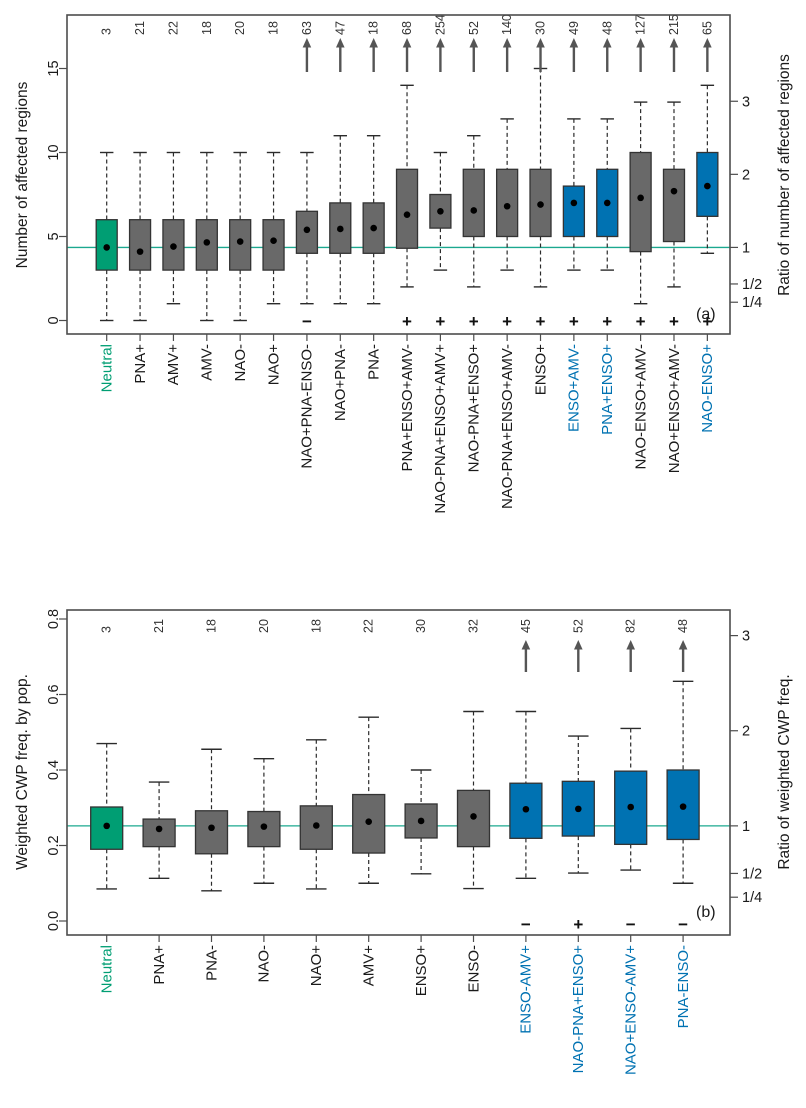 This screenshot has height=1108, width=806. I want to click on sample-count-label: 215, so click(674, 24).